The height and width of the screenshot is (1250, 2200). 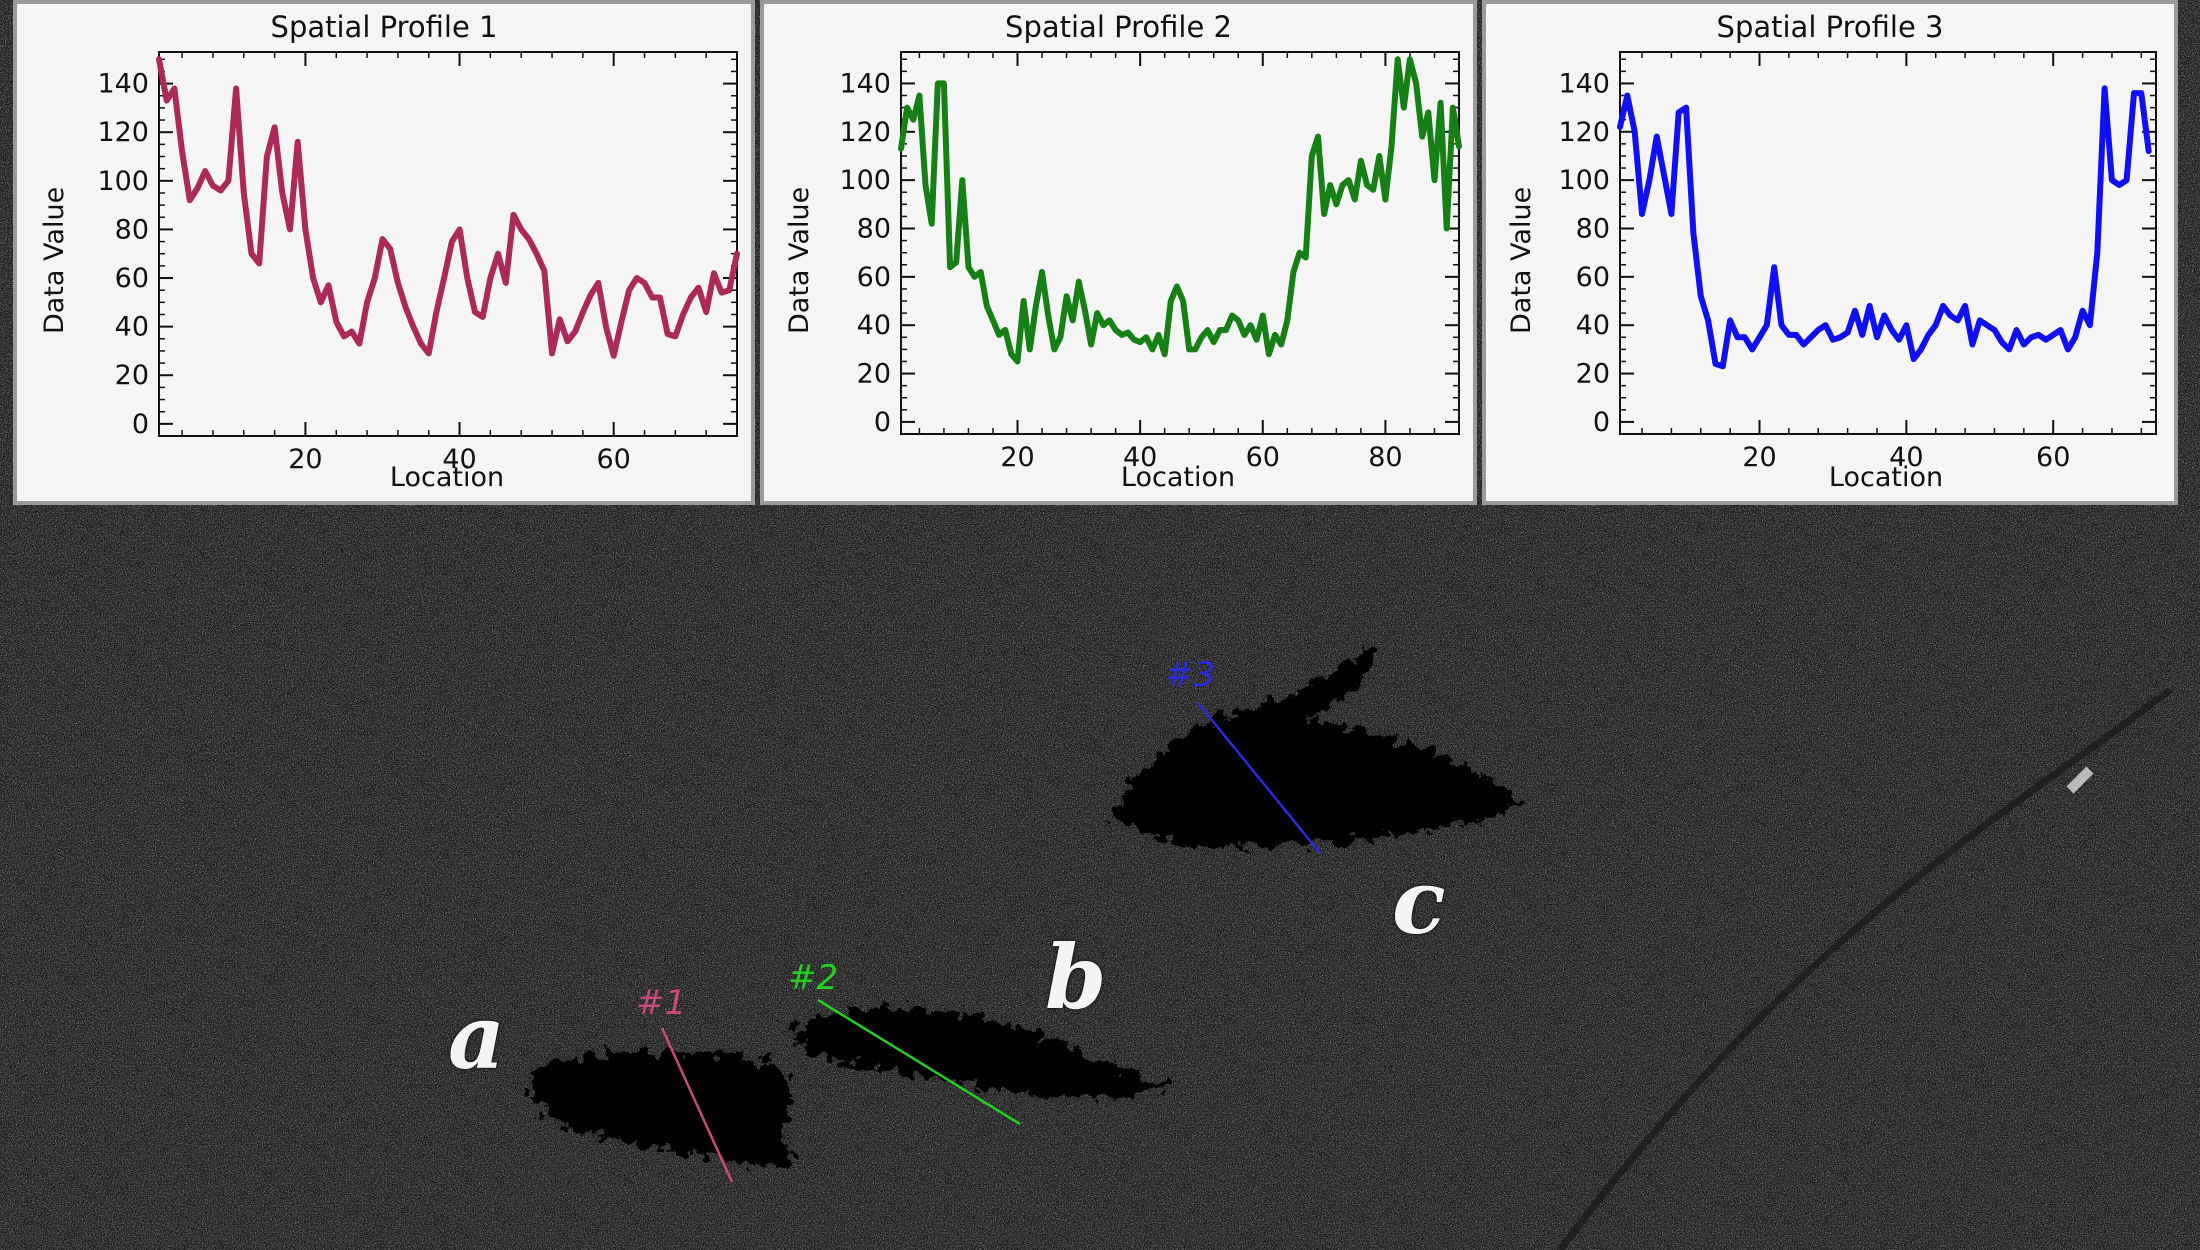 I want to click on slick-a, so click(x=660, y=1111).